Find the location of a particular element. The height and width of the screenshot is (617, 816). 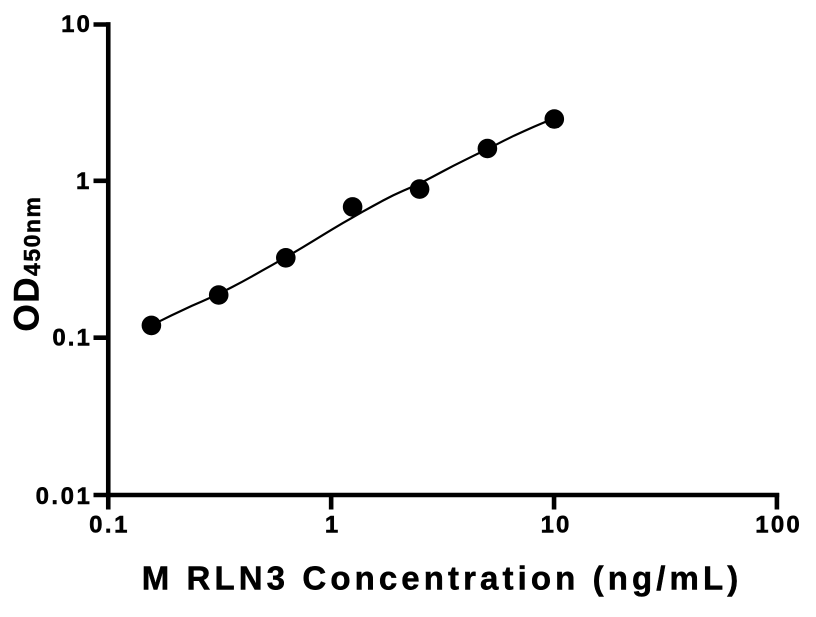

svg-text: M RLN3 Concentration (ng/mL) is located at coordinates (442, 577).